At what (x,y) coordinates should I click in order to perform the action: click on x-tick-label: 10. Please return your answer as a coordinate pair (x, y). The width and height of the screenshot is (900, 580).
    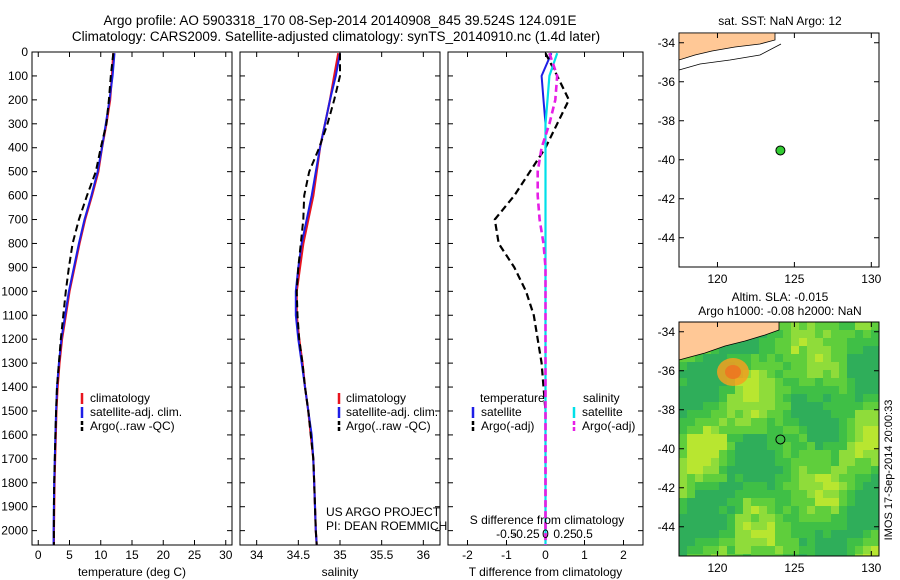
    Looking at the image, I should click on (101, 555).